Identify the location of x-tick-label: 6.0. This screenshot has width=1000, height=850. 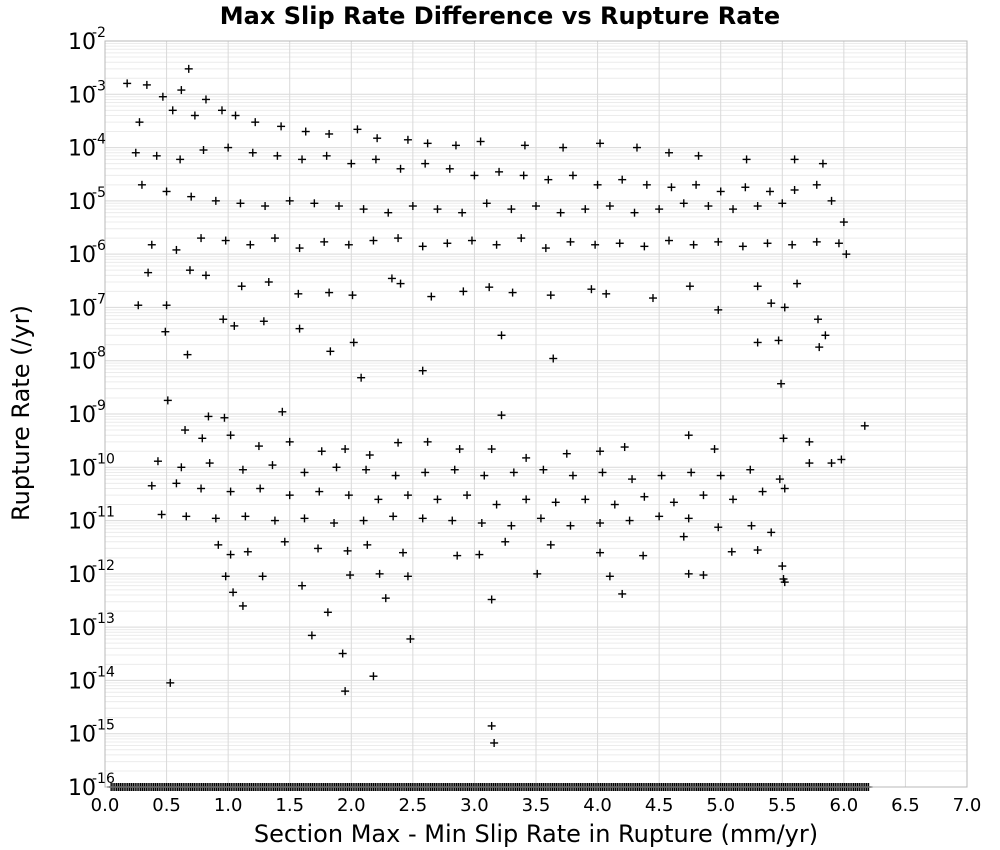
(844, 805).